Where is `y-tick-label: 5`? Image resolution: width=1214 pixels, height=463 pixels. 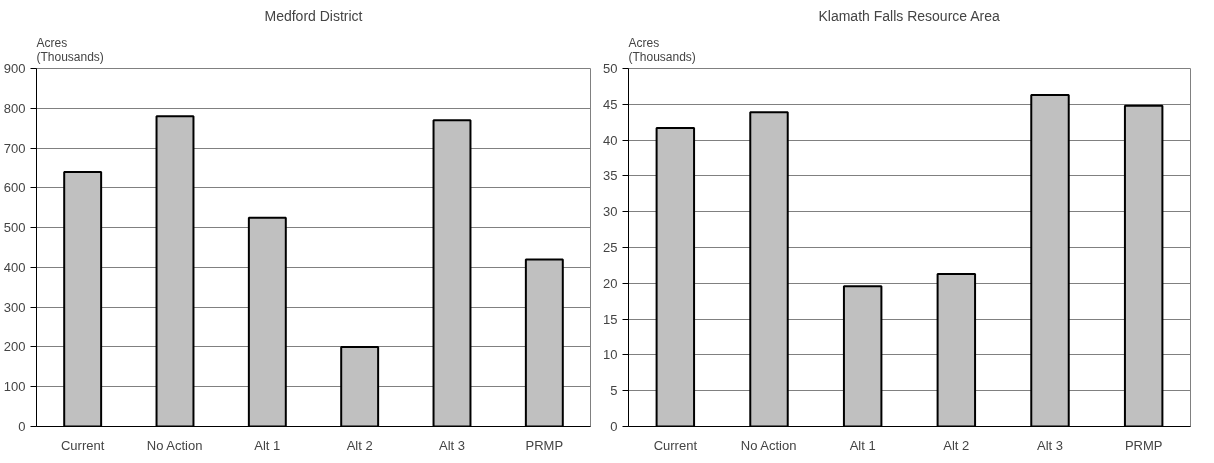 y-tick-label: 5 is located at coordinates (614, 391).